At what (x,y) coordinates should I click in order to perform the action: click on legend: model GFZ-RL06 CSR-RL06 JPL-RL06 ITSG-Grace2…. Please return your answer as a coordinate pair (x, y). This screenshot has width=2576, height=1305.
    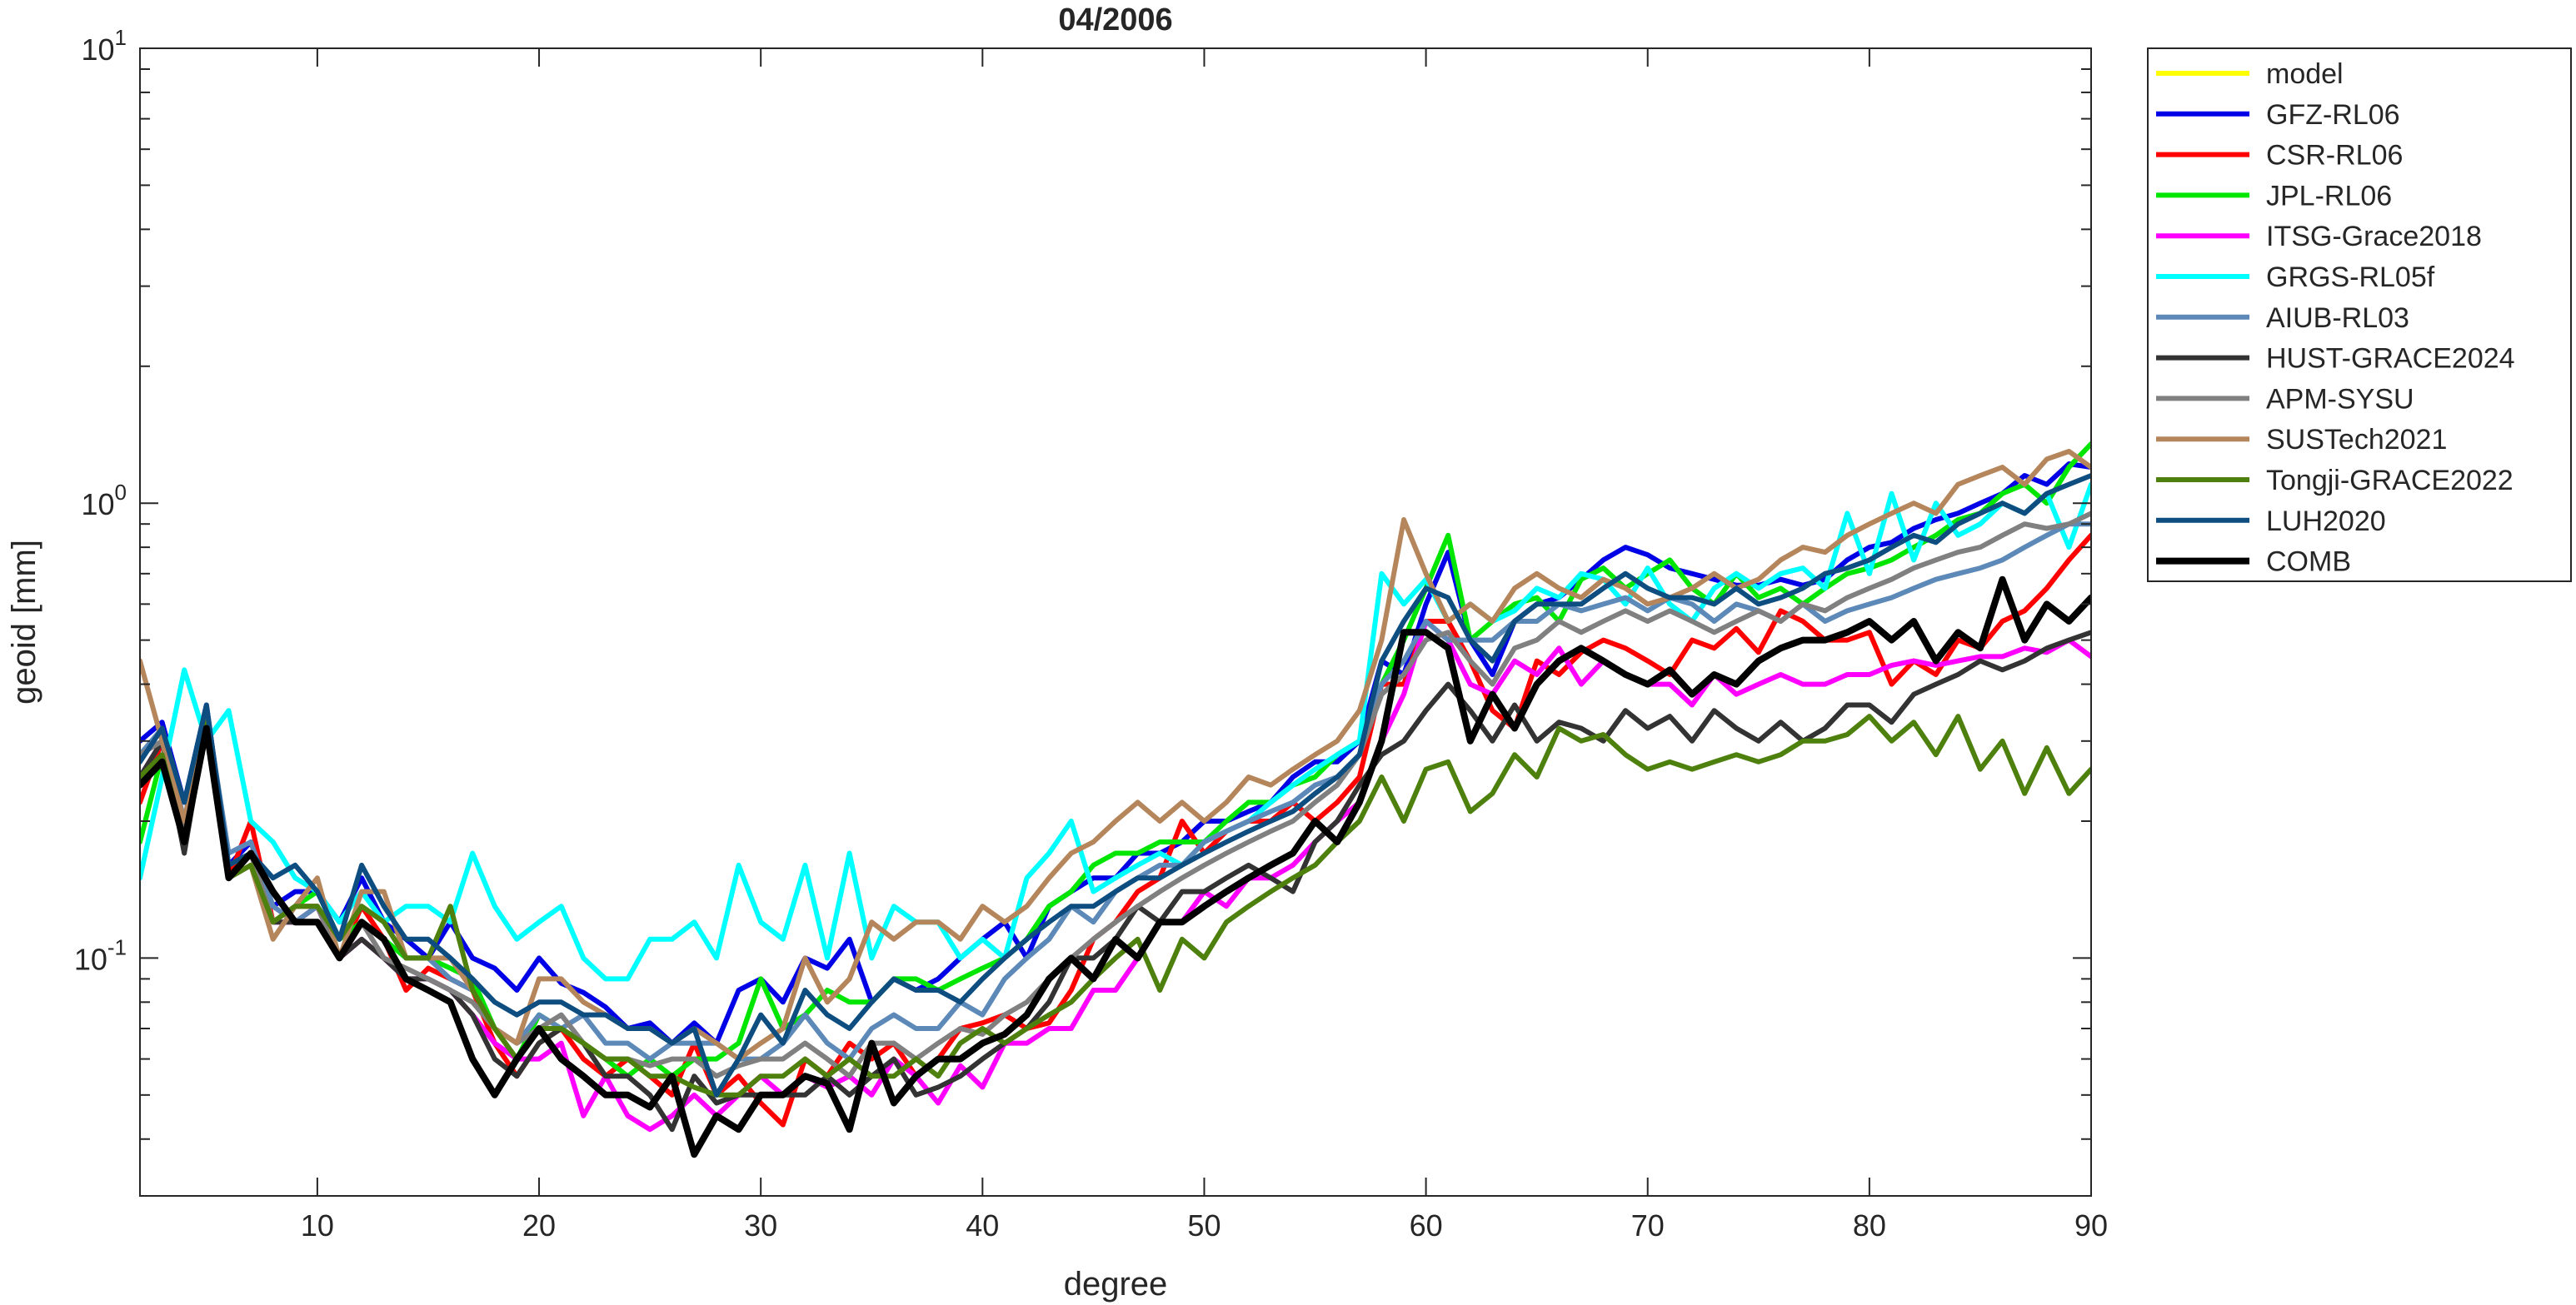
    Looking at the image, I should click on (2359, 314).